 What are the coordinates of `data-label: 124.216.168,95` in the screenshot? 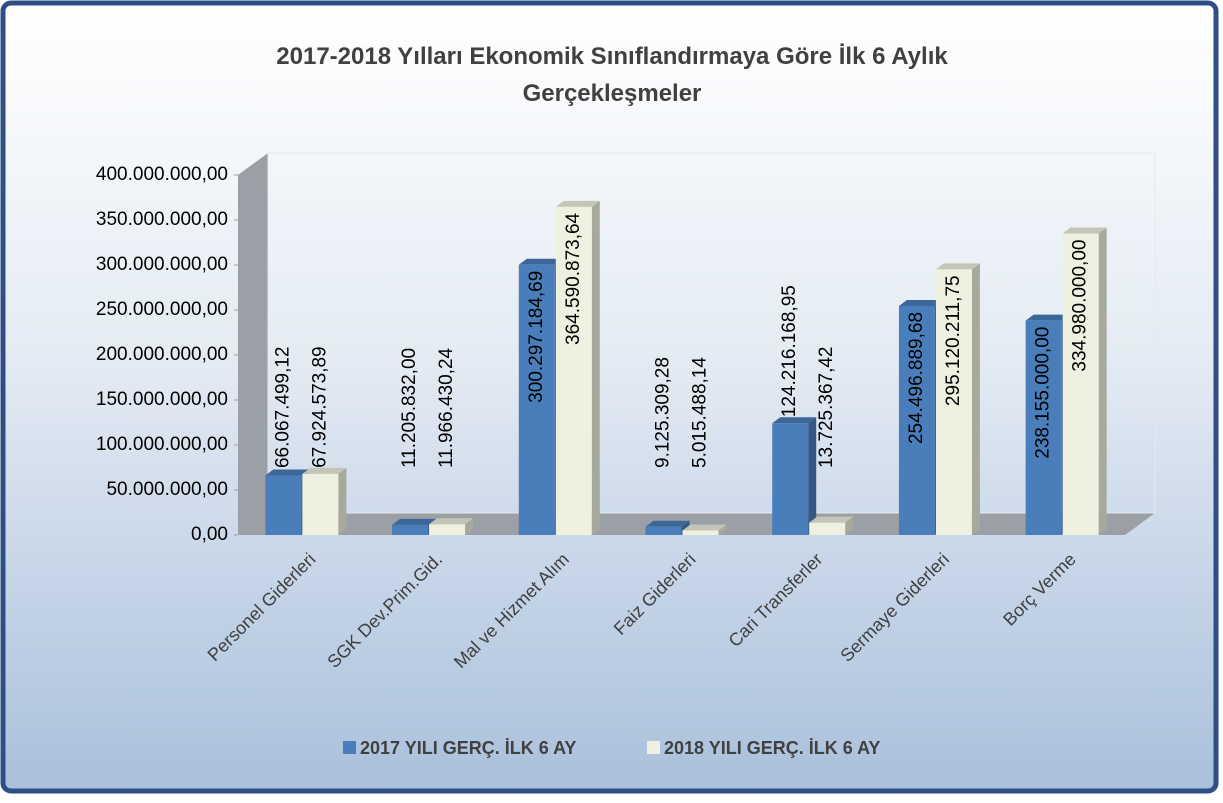 It's located at (789, 351).